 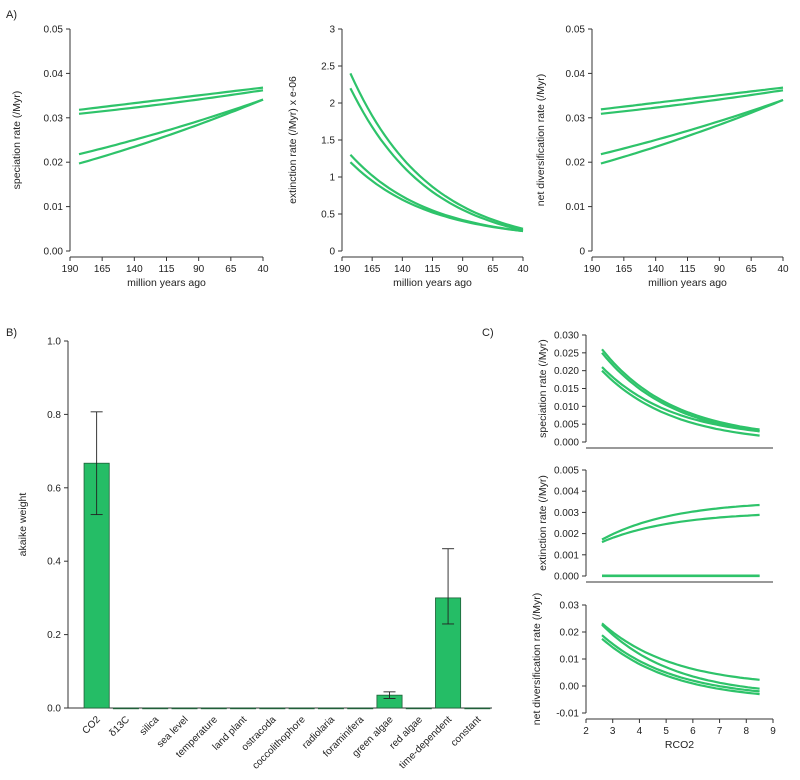 What do you see at coordinates (91, 725) in the screenshot?
I see `category-label: CO2` at bounding box center [91, 725].